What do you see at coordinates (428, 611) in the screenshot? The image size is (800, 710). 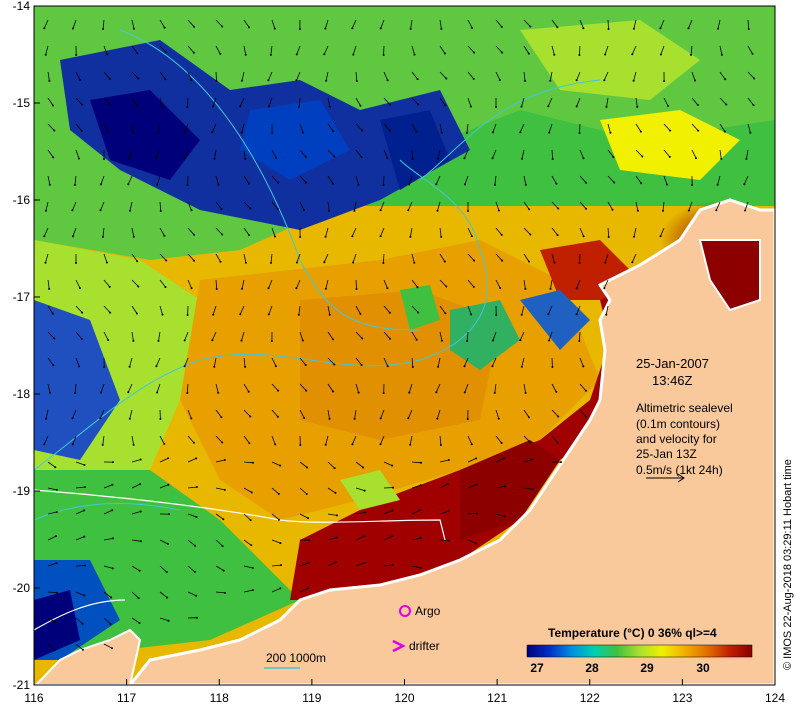 I see `argo-label: Argo` at bounding box center [428, 611].